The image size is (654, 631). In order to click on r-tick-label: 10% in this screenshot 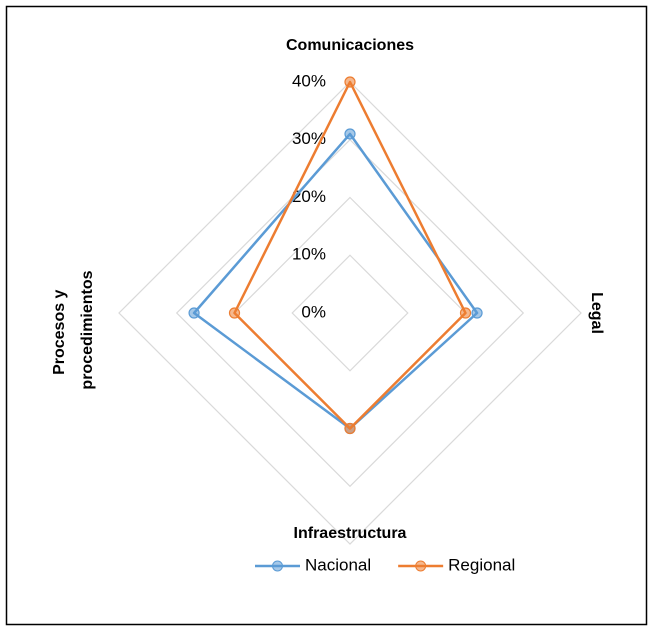, I will do `click(309, 254)`.